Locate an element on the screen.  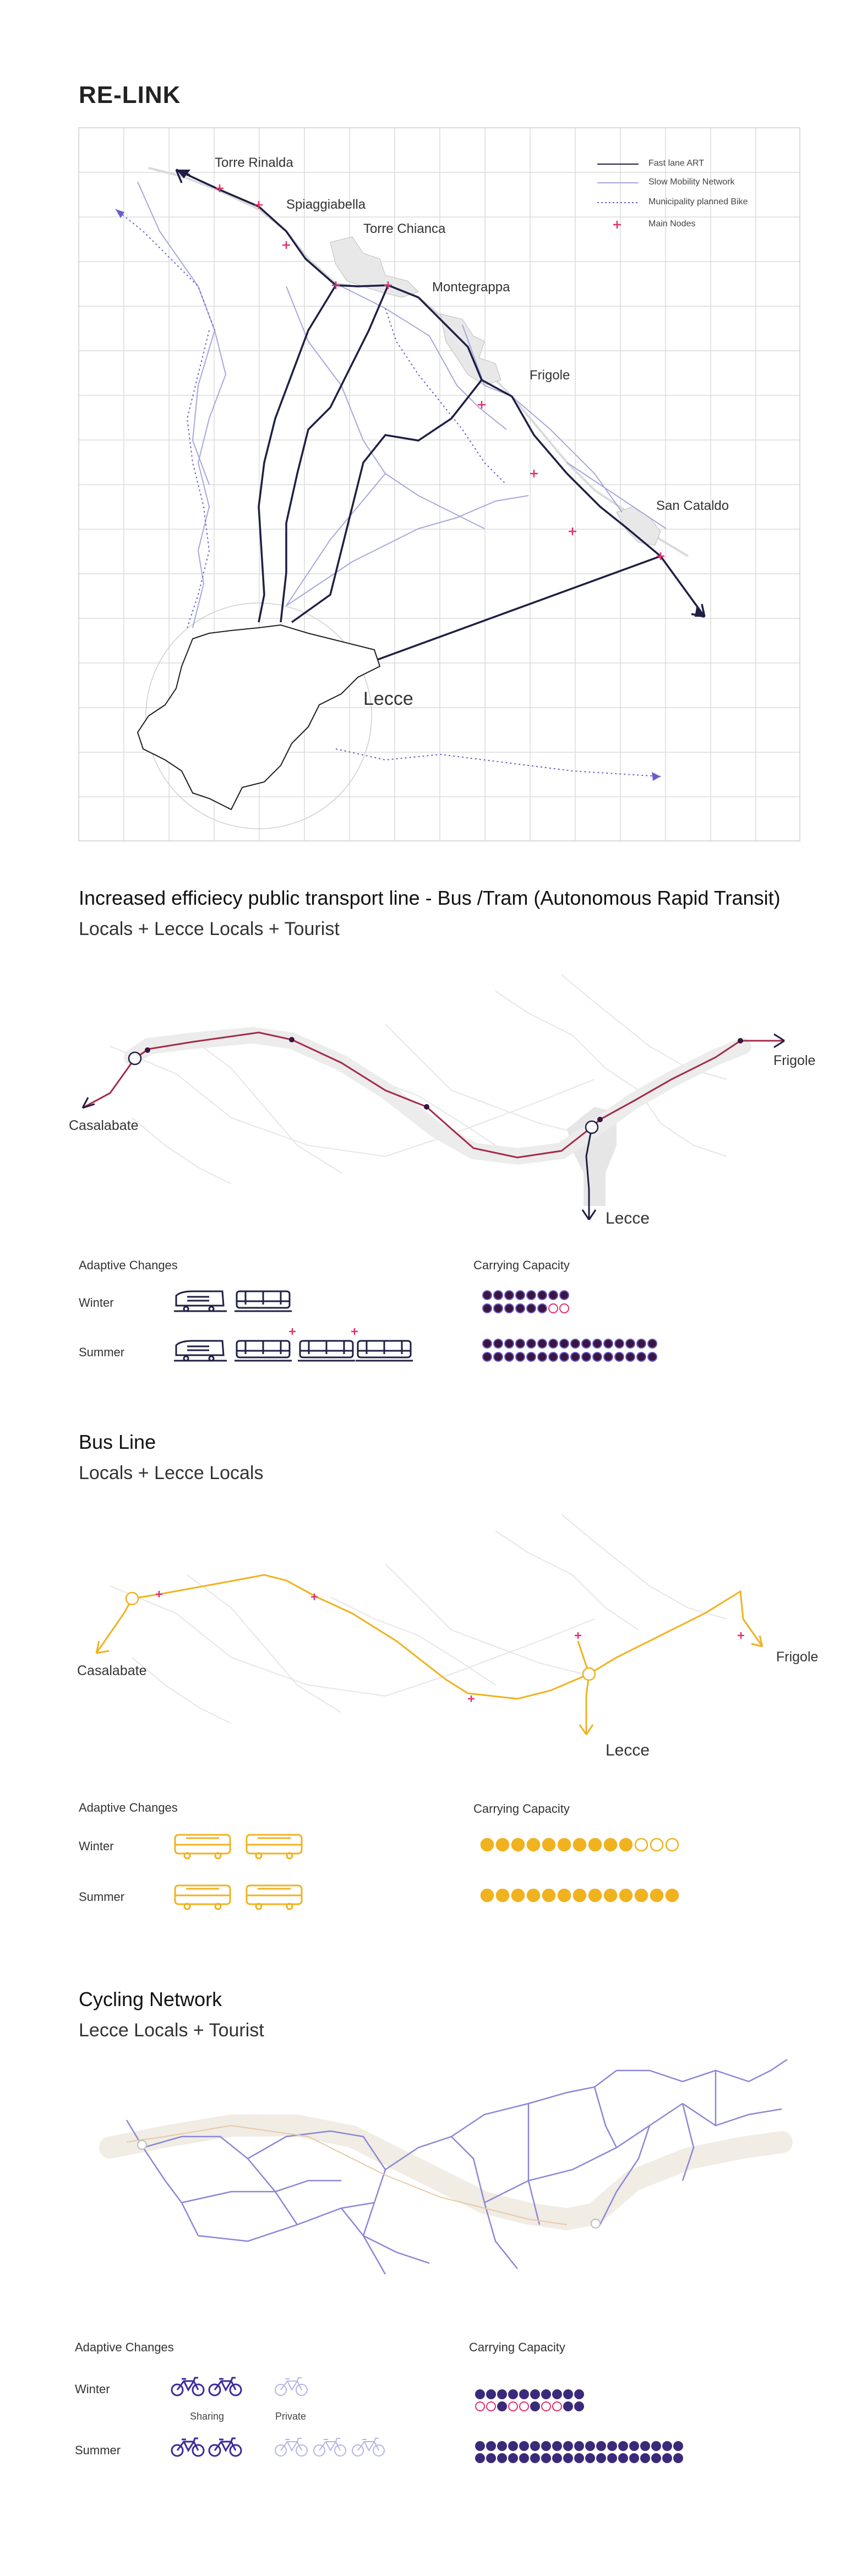
main-nodes is located at coordinates (440, 372).